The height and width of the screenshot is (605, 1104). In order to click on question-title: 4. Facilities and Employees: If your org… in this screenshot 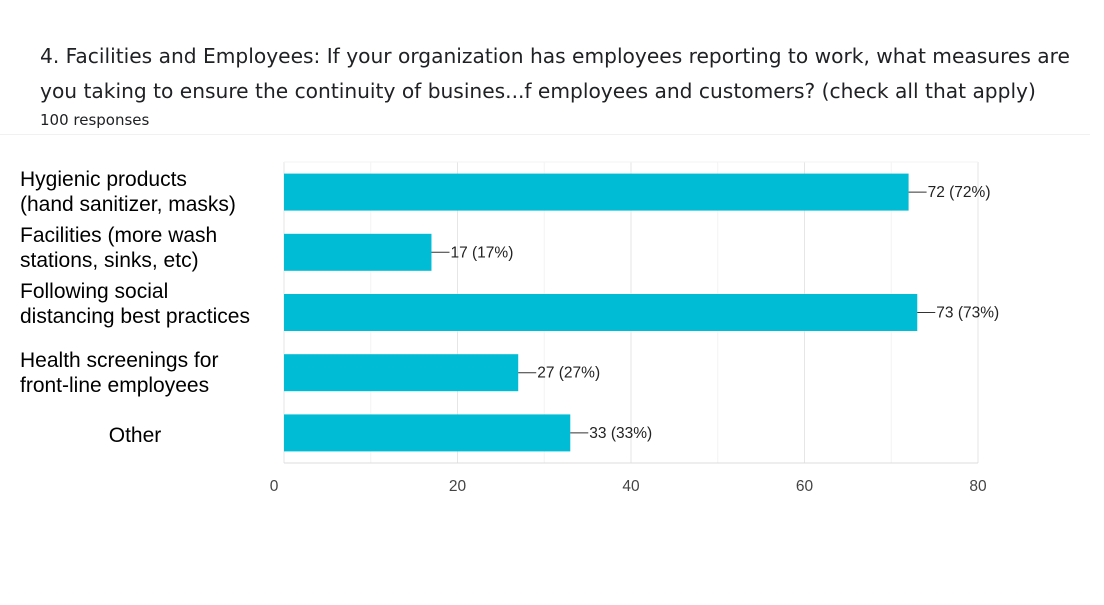, I will do `click(555, 73)`.